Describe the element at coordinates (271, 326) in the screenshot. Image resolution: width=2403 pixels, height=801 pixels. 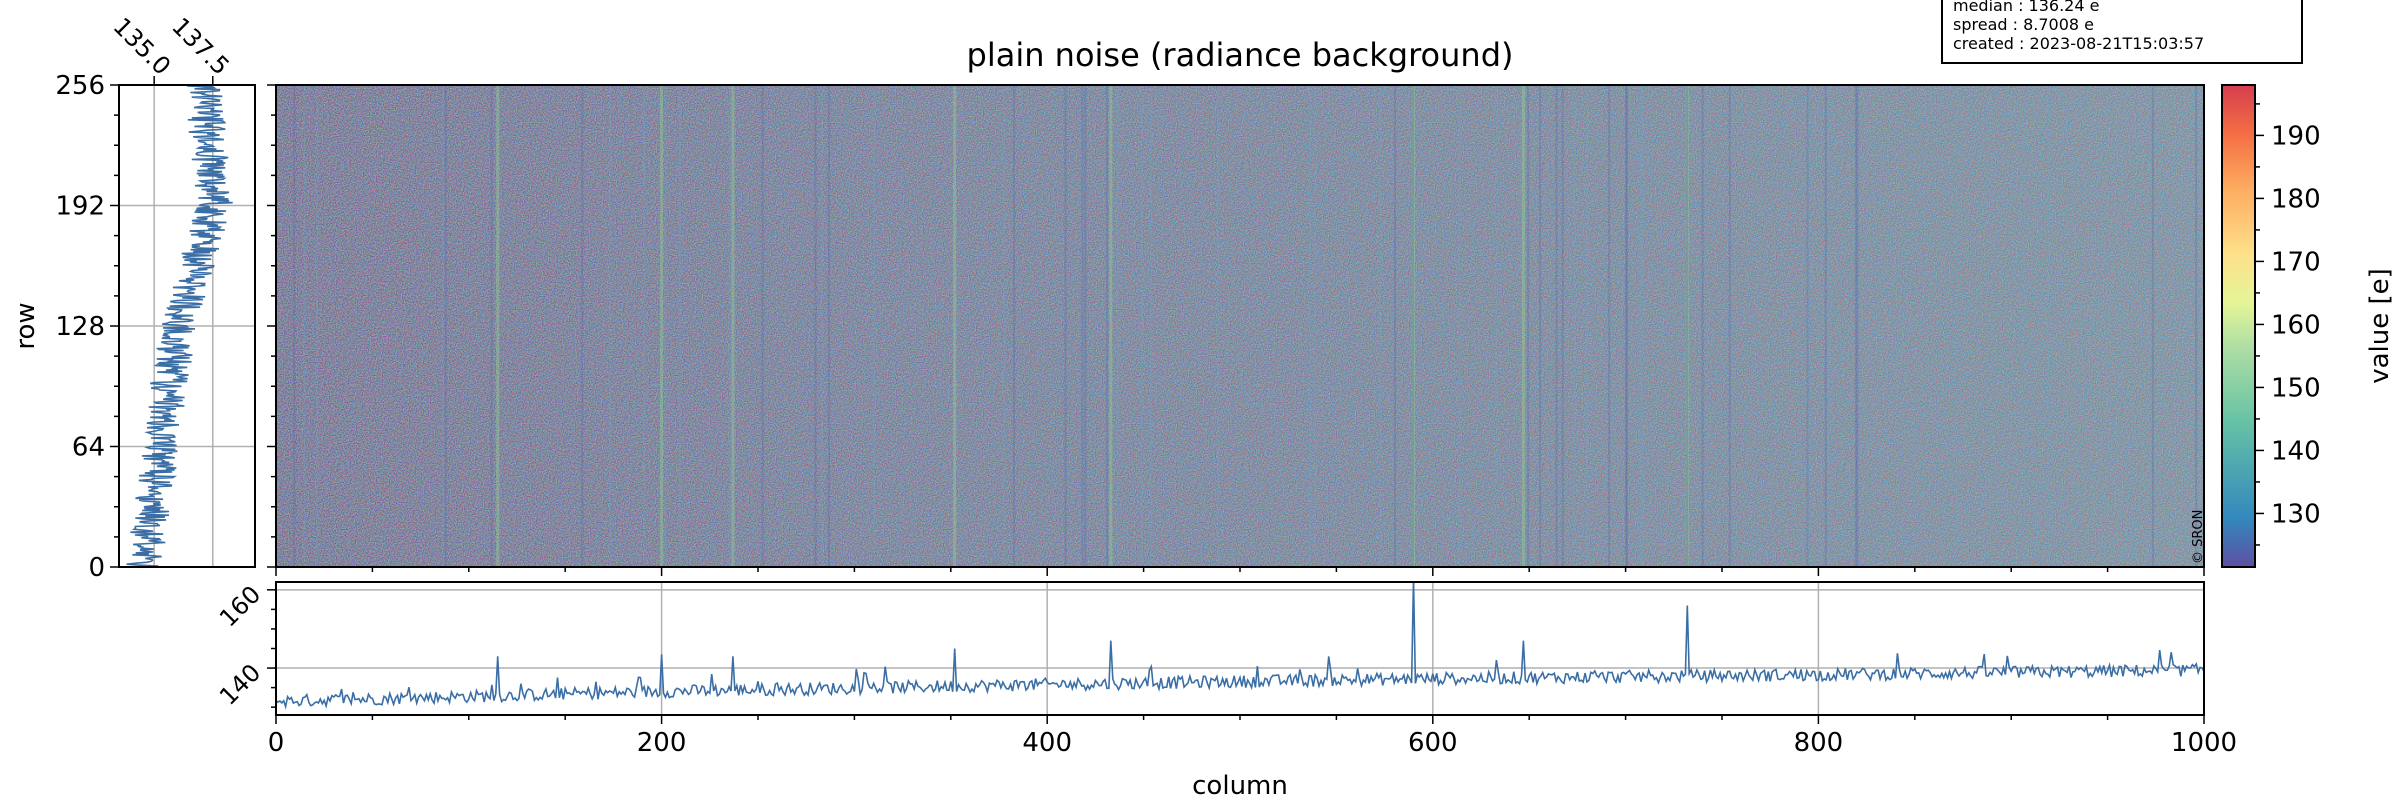
I see `image-y-ticks` at that location.